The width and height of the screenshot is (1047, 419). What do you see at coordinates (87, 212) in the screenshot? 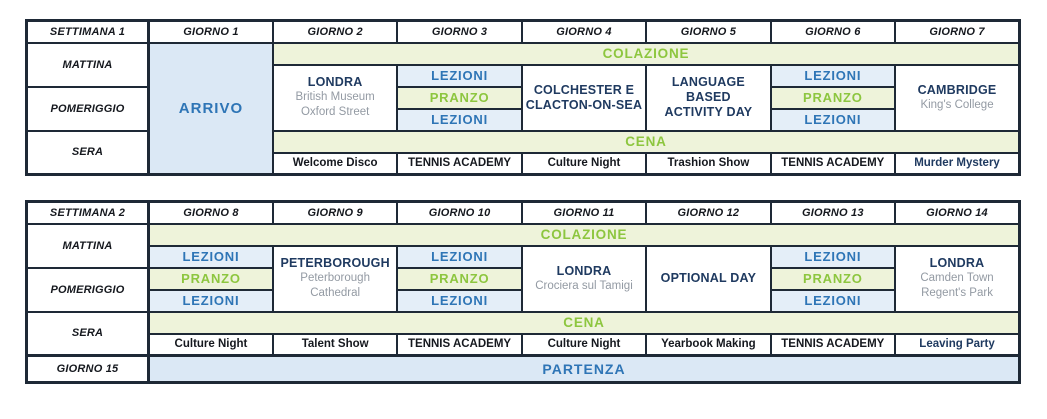
I see `week2-title: SETTIMANA 2` at bounding box center [87, 212].